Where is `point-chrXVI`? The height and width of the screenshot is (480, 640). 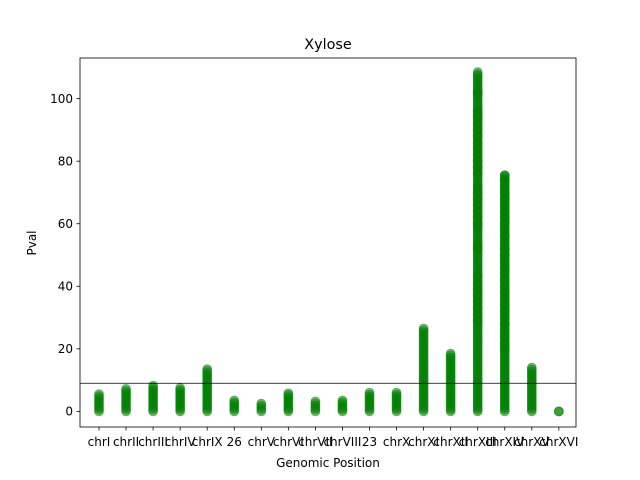
point-chrXVI is located at coordinates (558, 411).